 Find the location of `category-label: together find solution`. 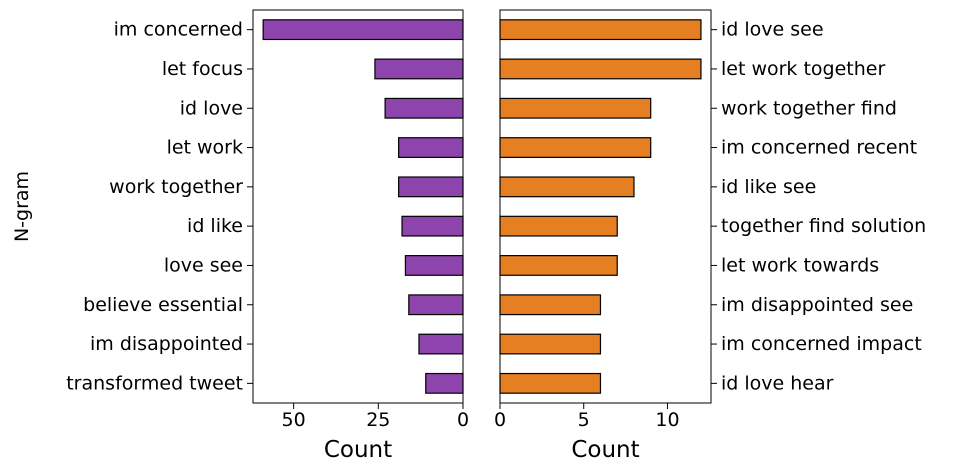

category-label: together find solution is located at coordinates (823, 226).